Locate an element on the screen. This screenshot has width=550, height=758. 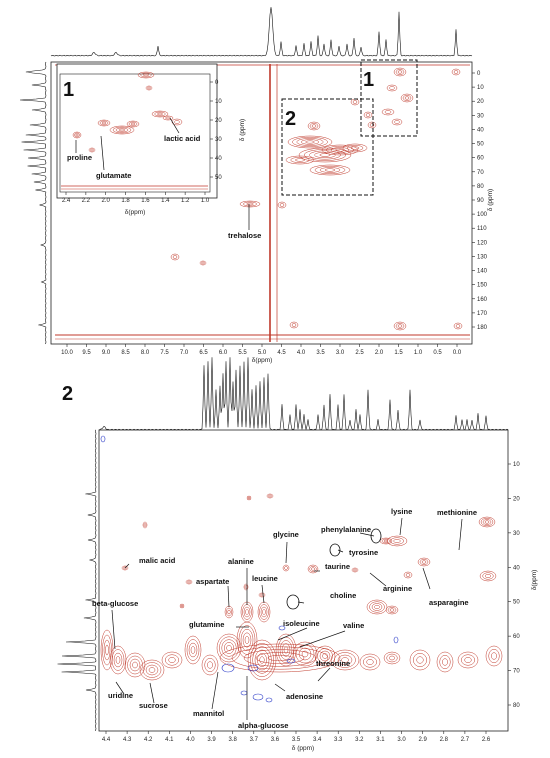
top-xtick-label: 7.5 is located at coordinates (164, 353).